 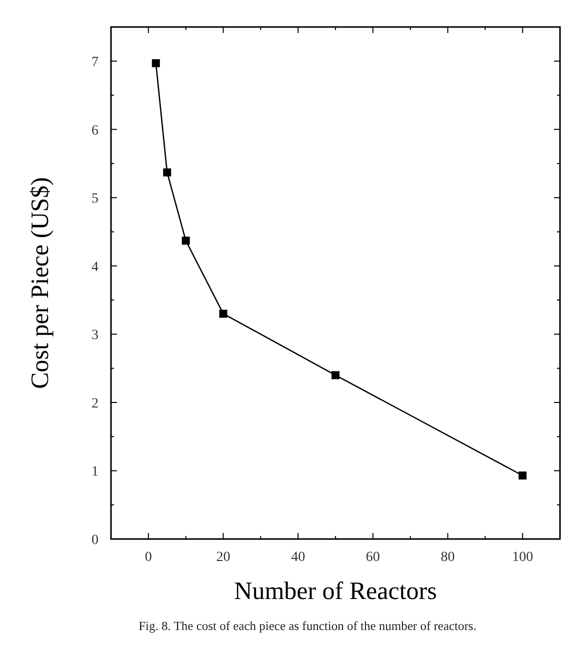 What do you see at coordinates (447, 557) in the screenshot?
I see `x-tick-label: 80` at bounding box center [447, 557].